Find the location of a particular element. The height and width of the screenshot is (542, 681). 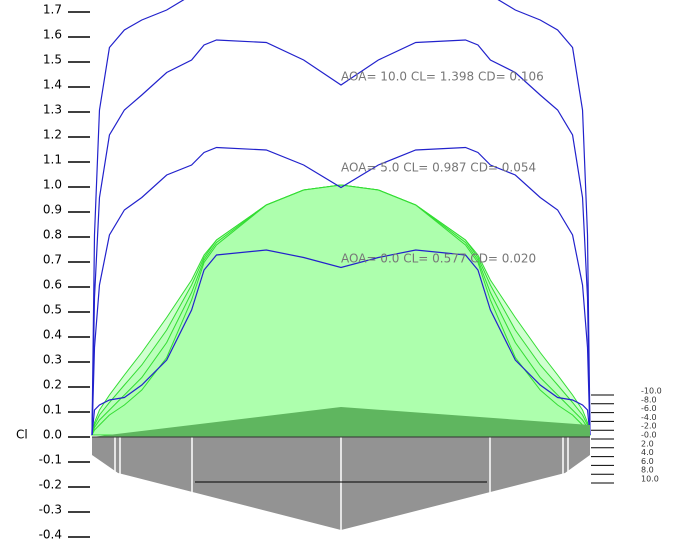

annotation: AOA= 0.0 CL= 0.577 CD= 0.020 is located at coordinates (438, 259).